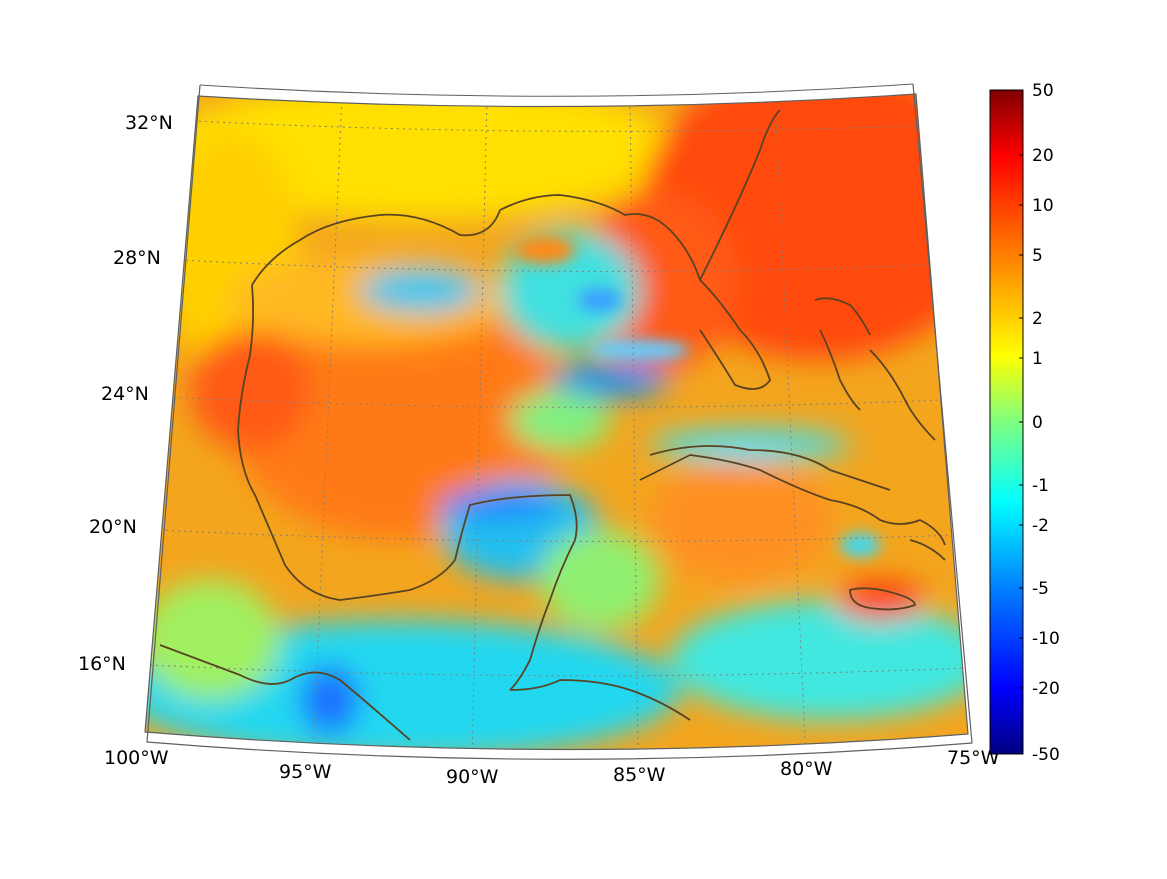 The width and height of the screenshot is (1167, 879). I want to click on colorbar: 50 20 10 5 2 1 0 -1 -2 -5 -10 -20 -50, so click(1024, 423).